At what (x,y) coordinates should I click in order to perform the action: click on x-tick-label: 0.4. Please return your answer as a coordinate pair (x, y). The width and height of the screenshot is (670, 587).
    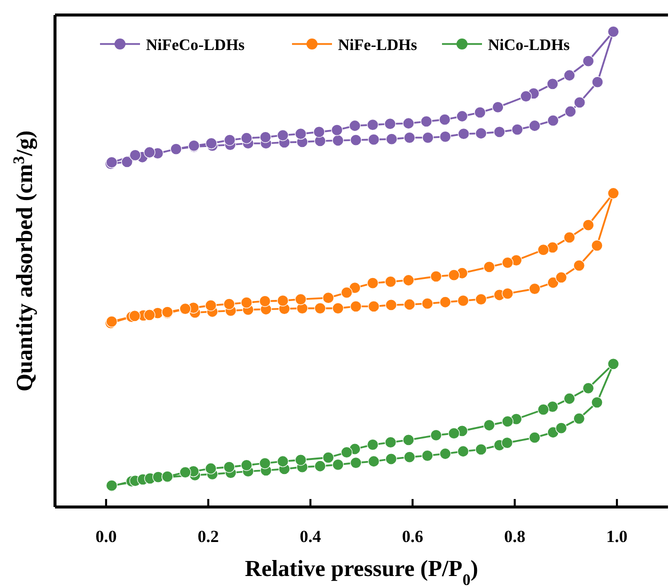
    Looking at the image, I should click on (311, 536).